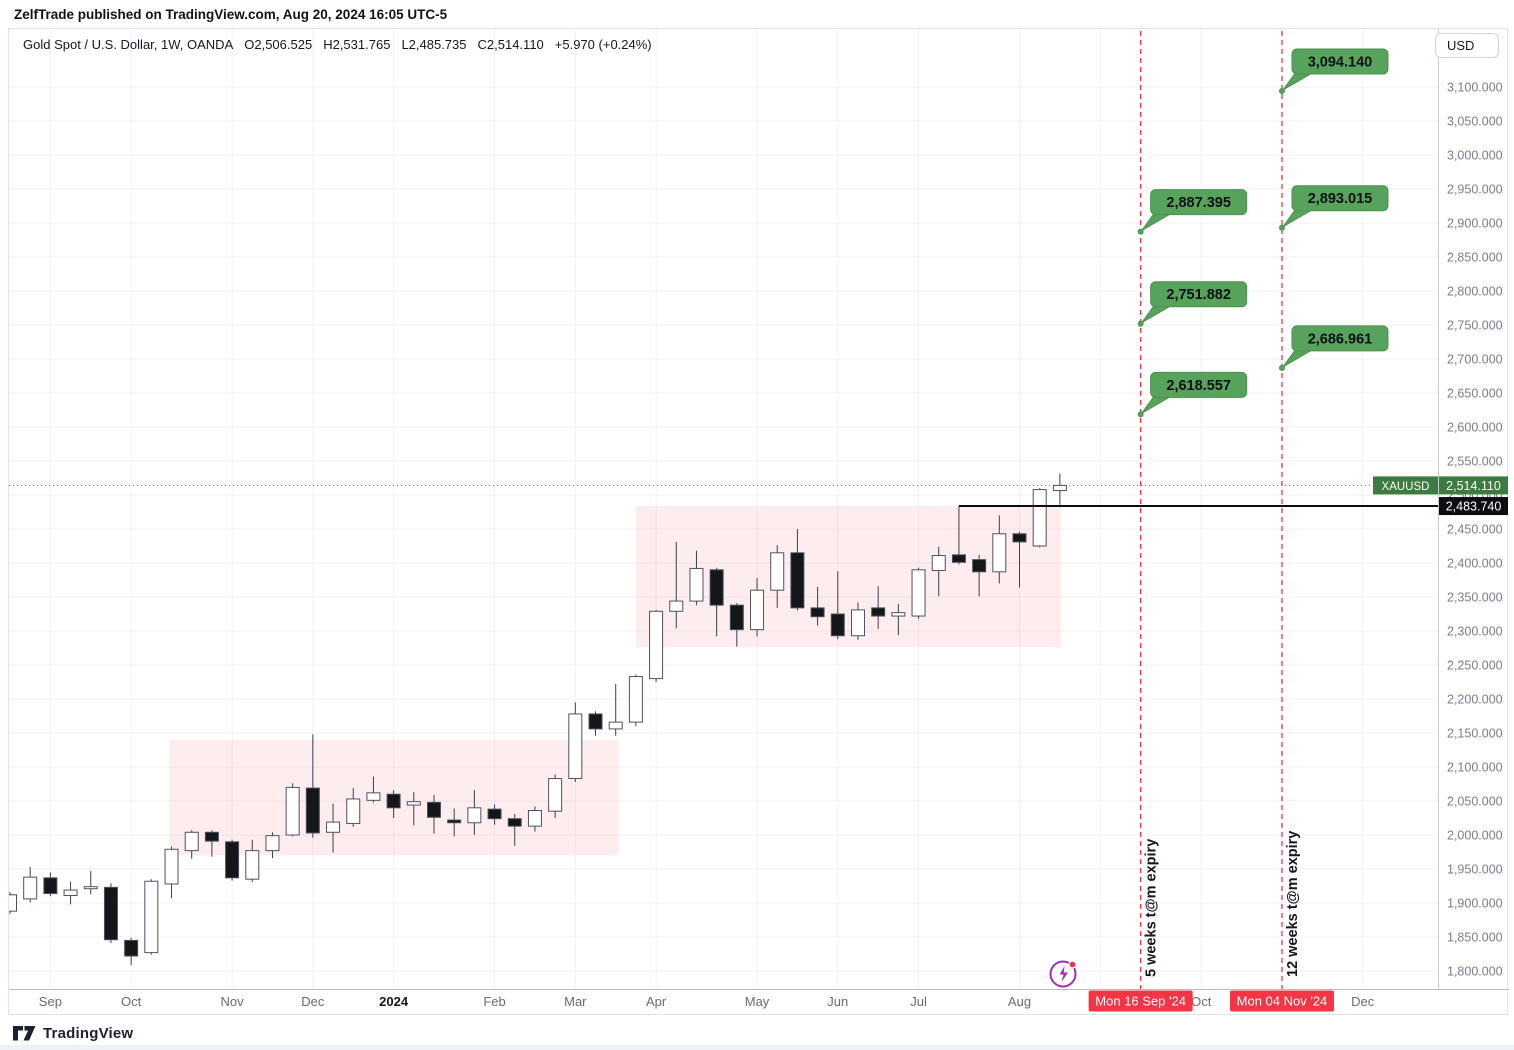  I want to click on price-tick-label: 2,200.000, so click(1475, 700).